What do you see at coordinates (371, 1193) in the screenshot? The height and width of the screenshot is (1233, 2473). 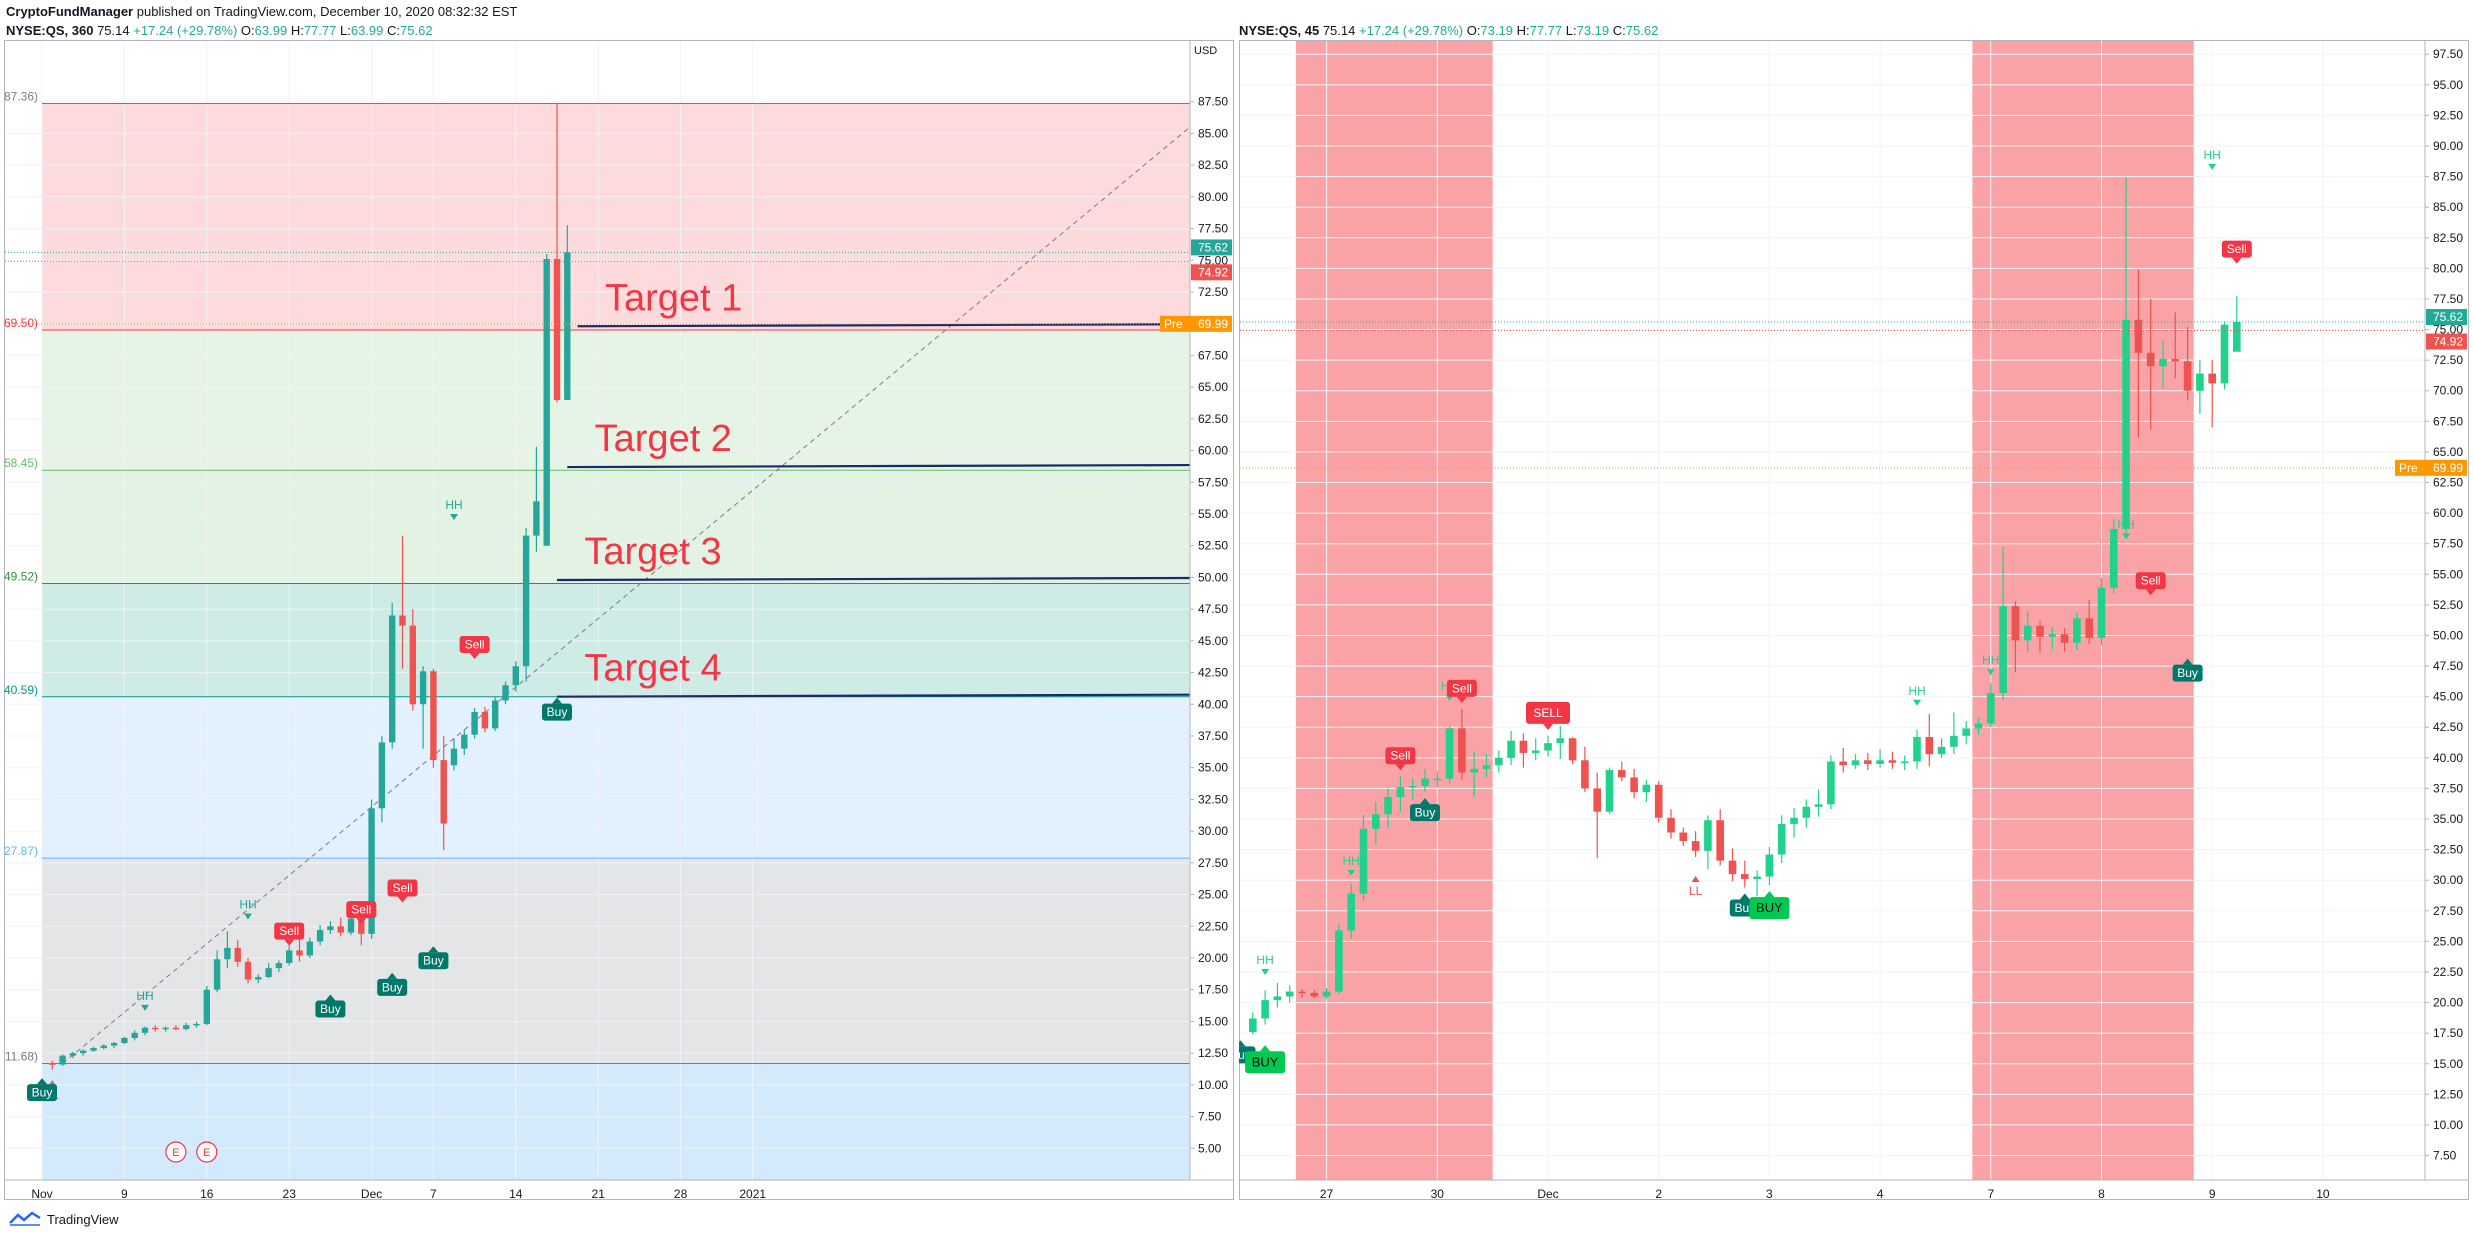 I see `time-tick-label: Dec` at bounding box center [371, 1193].